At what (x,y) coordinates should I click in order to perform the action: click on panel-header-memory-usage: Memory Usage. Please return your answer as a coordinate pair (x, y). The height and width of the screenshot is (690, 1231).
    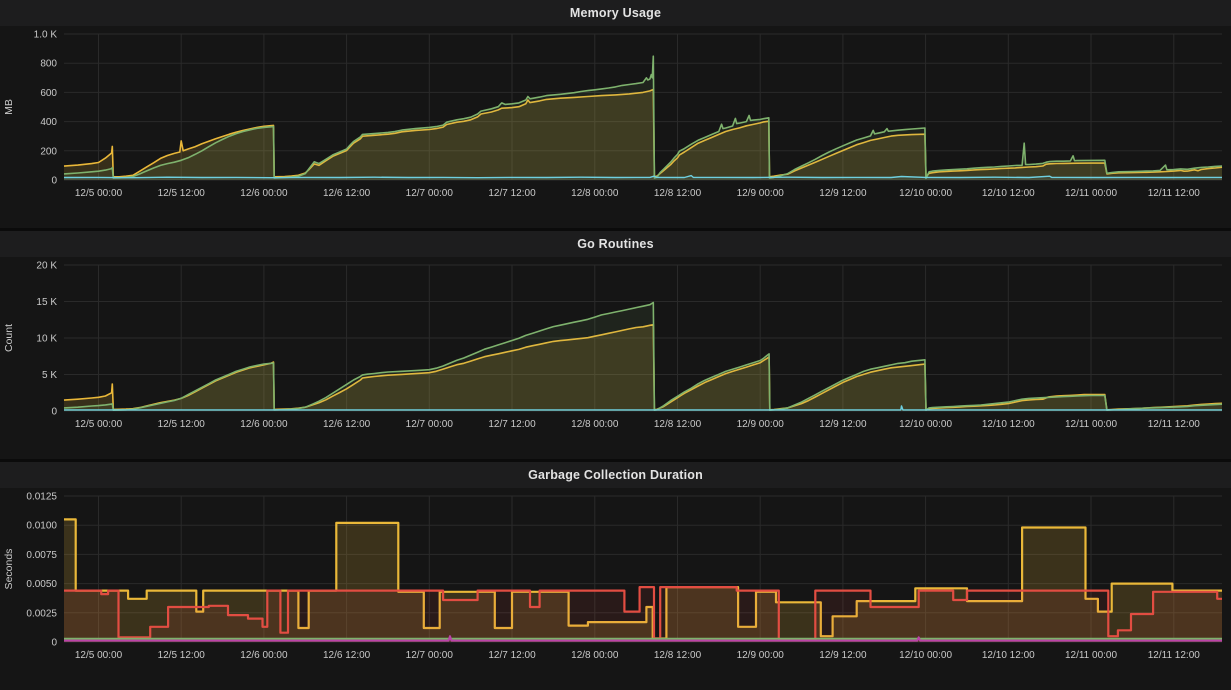
    Looking at the image, I should click on (615, 13).